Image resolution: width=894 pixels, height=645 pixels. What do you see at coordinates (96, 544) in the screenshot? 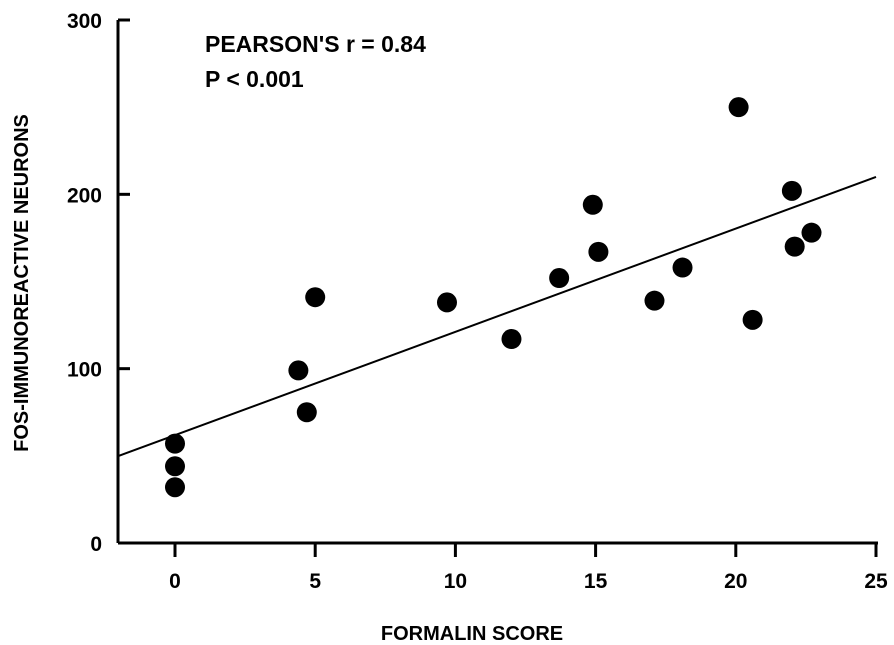
I see `y-tick-label: 0` at bounding box center [96, 544].